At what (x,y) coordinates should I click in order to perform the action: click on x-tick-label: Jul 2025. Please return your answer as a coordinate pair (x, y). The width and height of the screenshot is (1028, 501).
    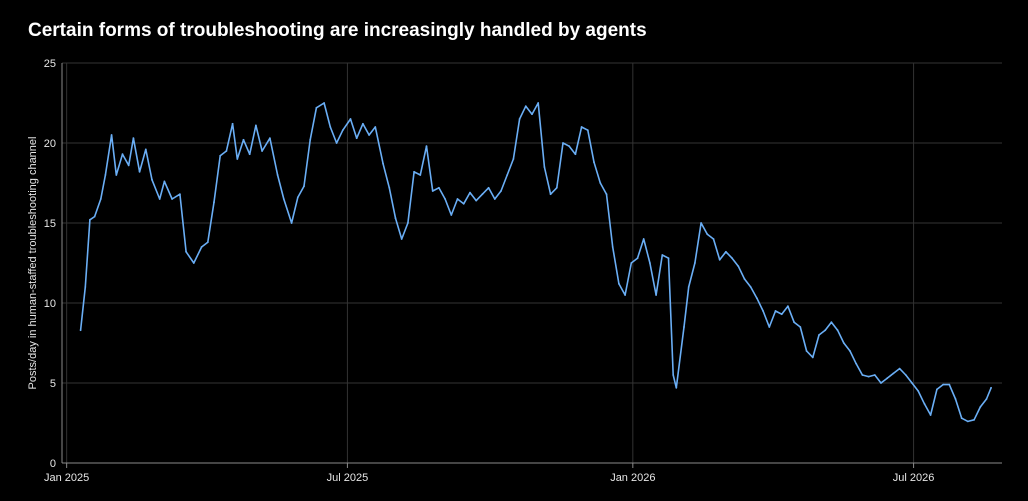
    Looking at the image, I should click on (348, 478).